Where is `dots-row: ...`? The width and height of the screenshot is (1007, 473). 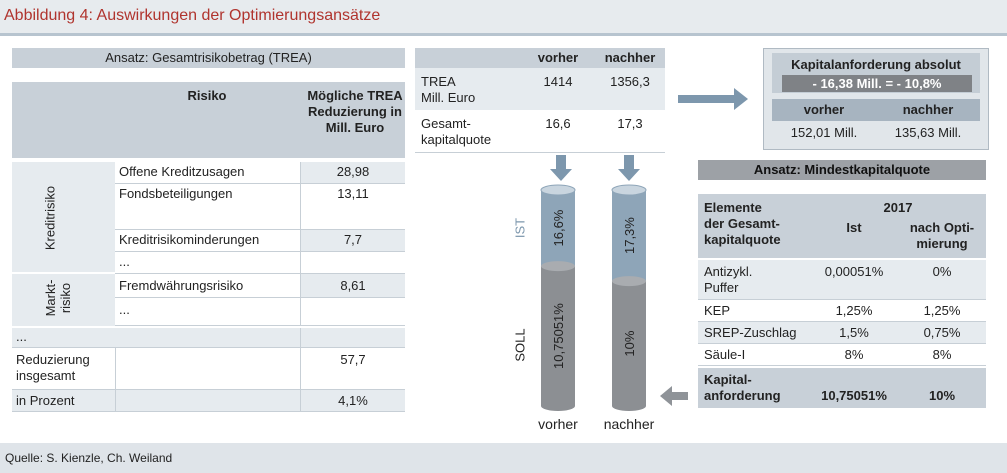
dots-row: ... is located at coordinates (156, 338).